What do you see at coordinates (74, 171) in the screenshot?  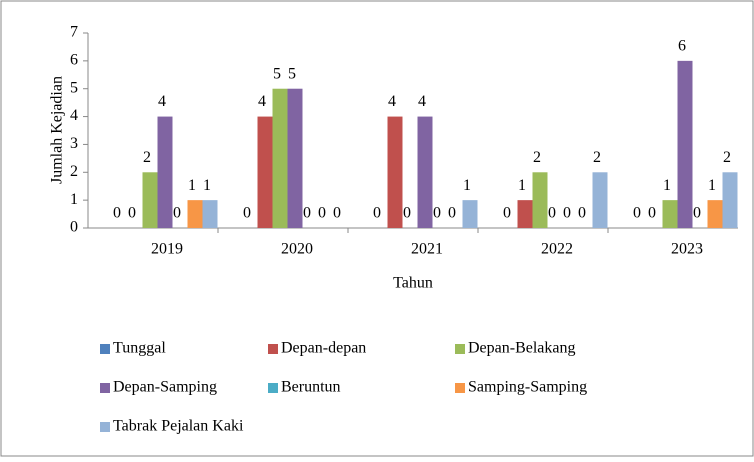 I see `y-tick-label: 2` at bounding box center [74, 171].